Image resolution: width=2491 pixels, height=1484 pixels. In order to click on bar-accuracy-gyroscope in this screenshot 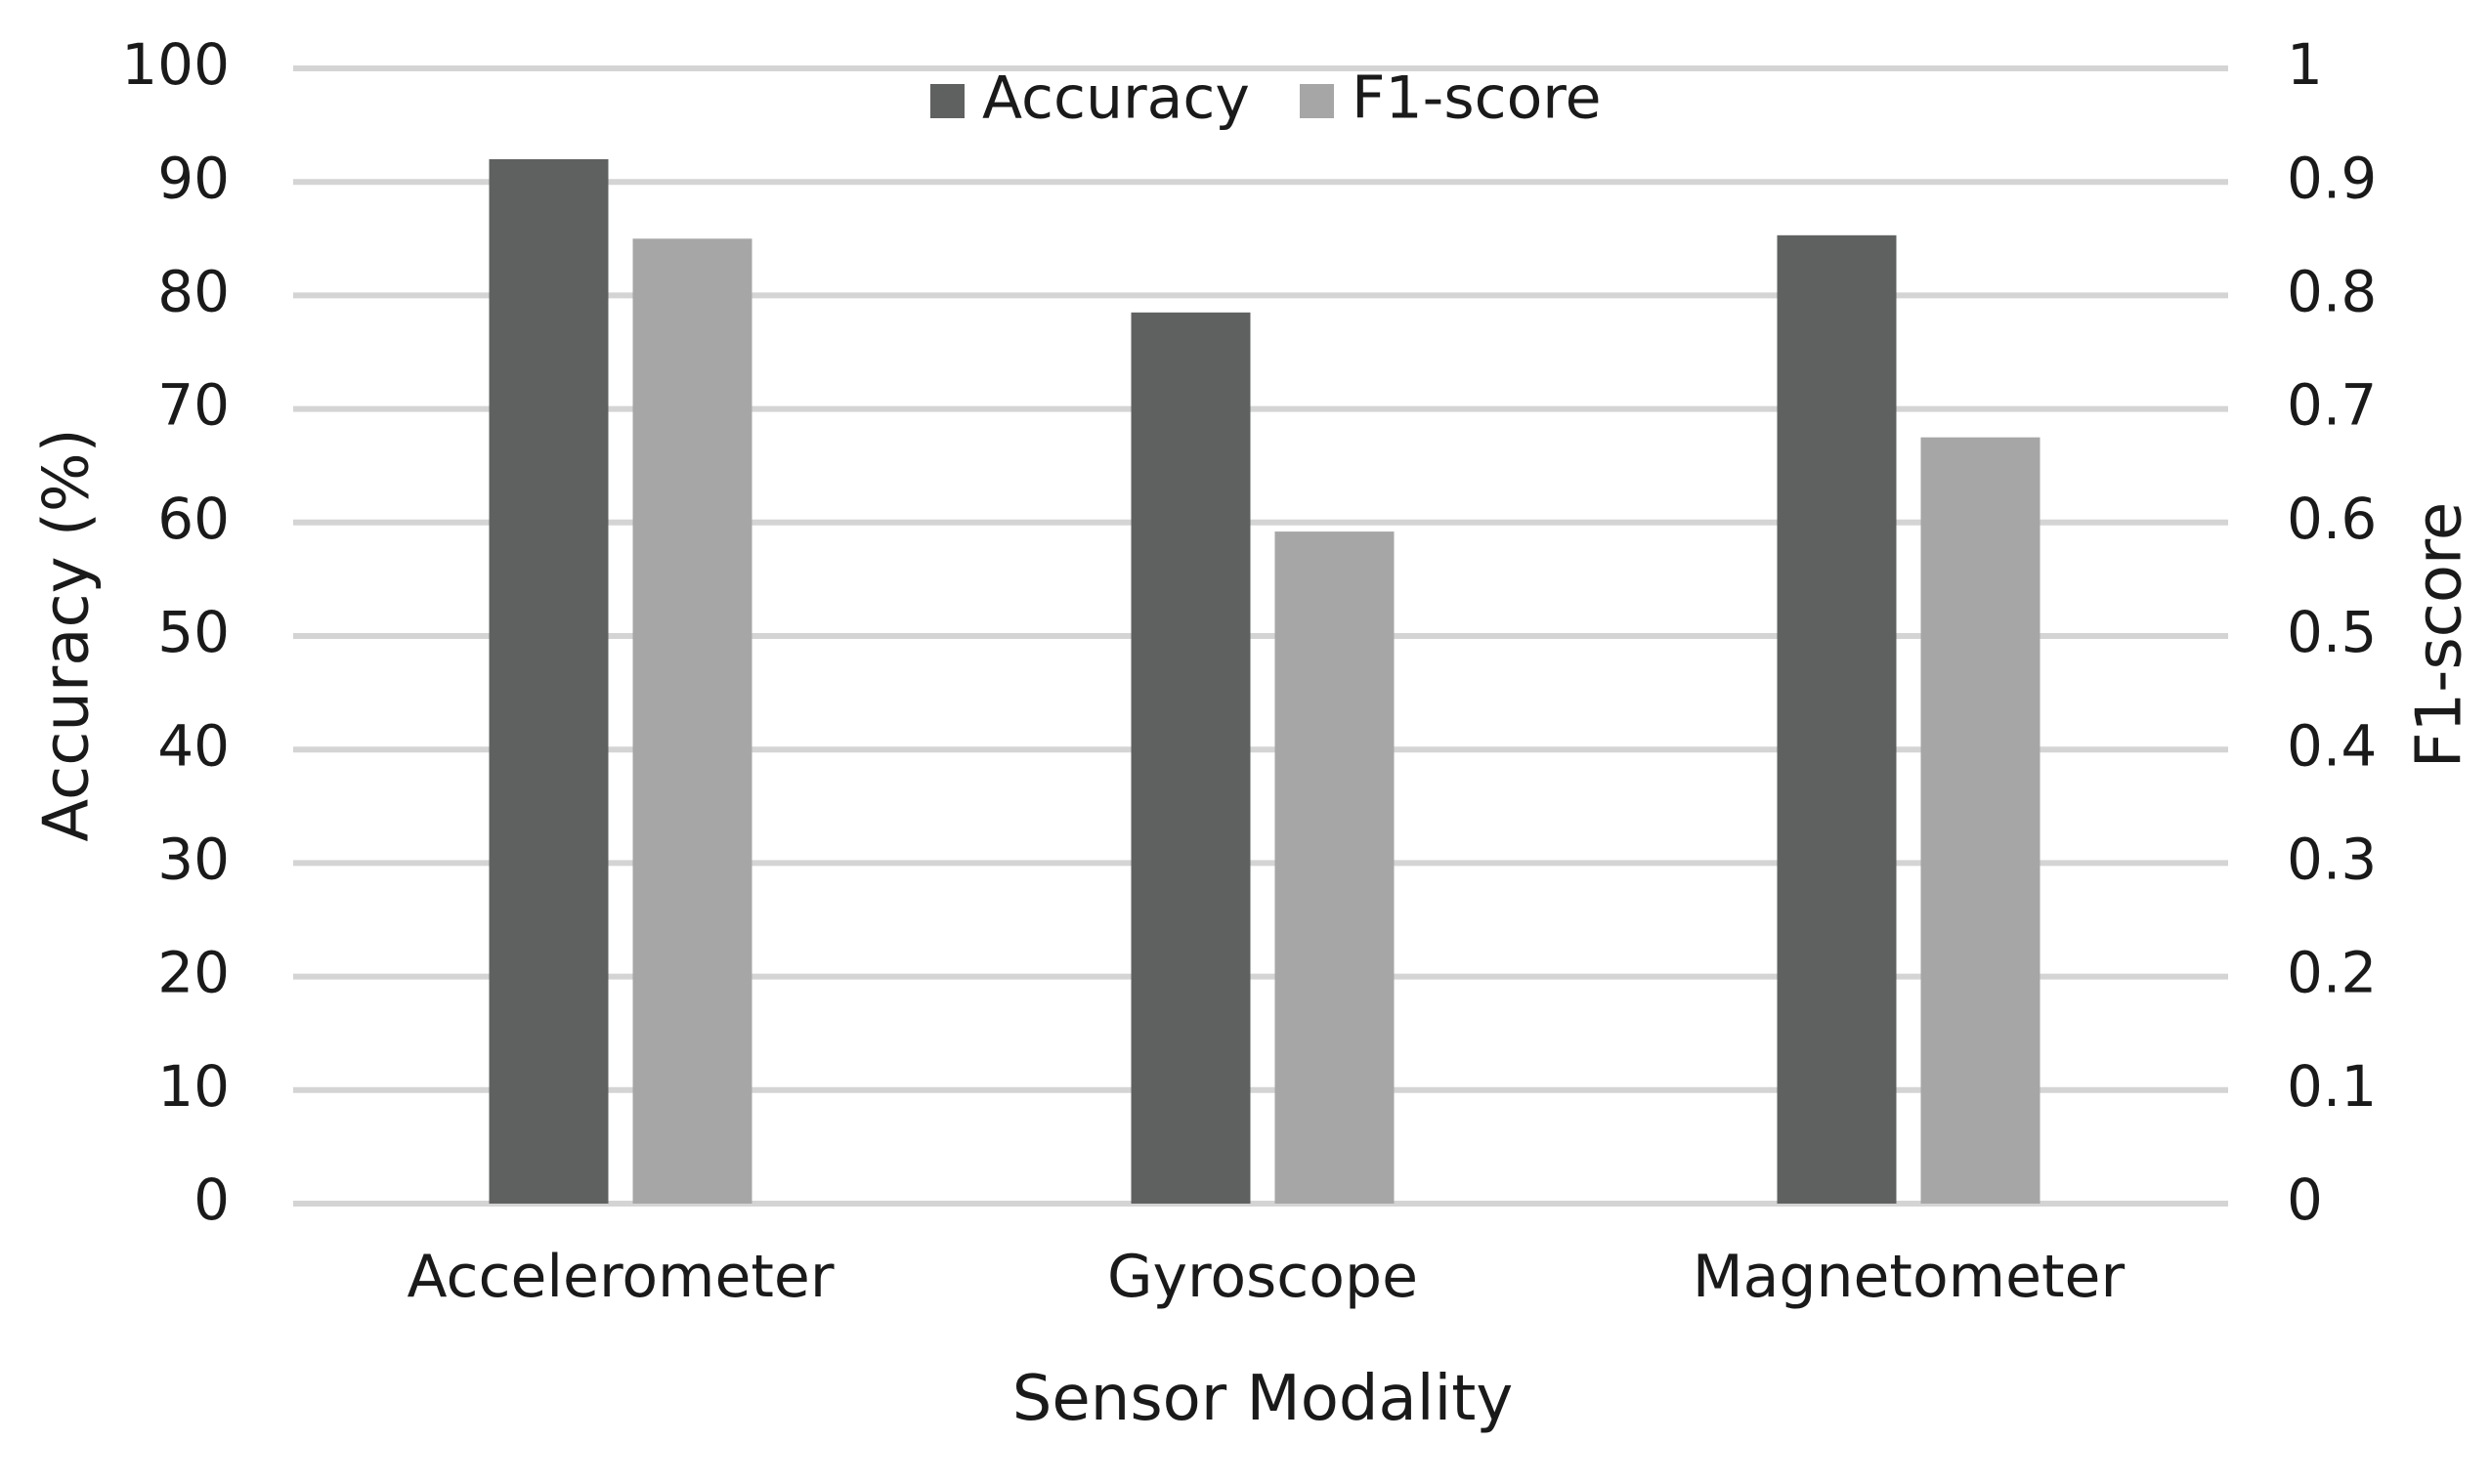, I will do `click(1191, 759)`.